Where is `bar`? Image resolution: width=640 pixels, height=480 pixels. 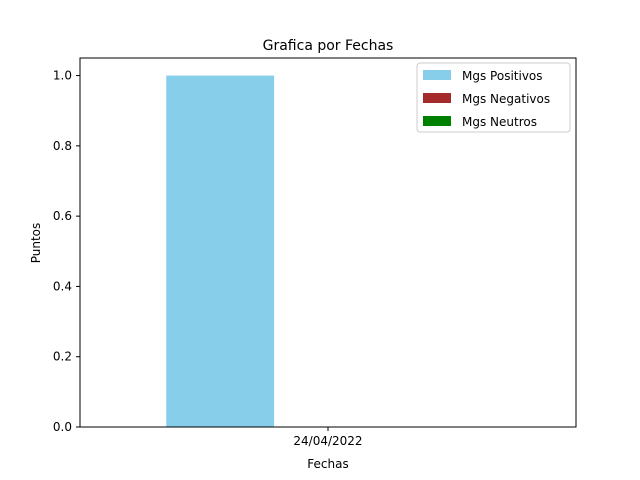
bar is located at coordinates (220, 251).